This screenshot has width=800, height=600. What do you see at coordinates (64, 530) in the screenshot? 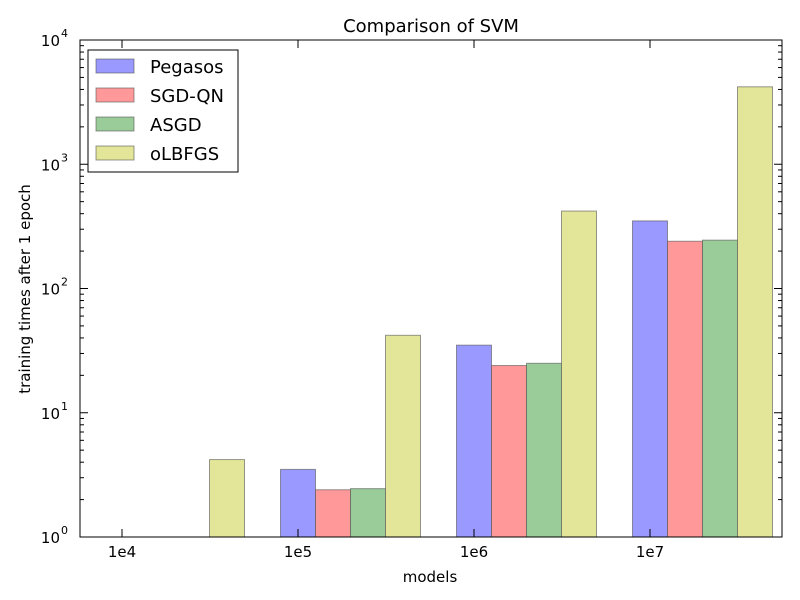
I see `y-tick-exponent: 0` at bounding box center [64, 530].